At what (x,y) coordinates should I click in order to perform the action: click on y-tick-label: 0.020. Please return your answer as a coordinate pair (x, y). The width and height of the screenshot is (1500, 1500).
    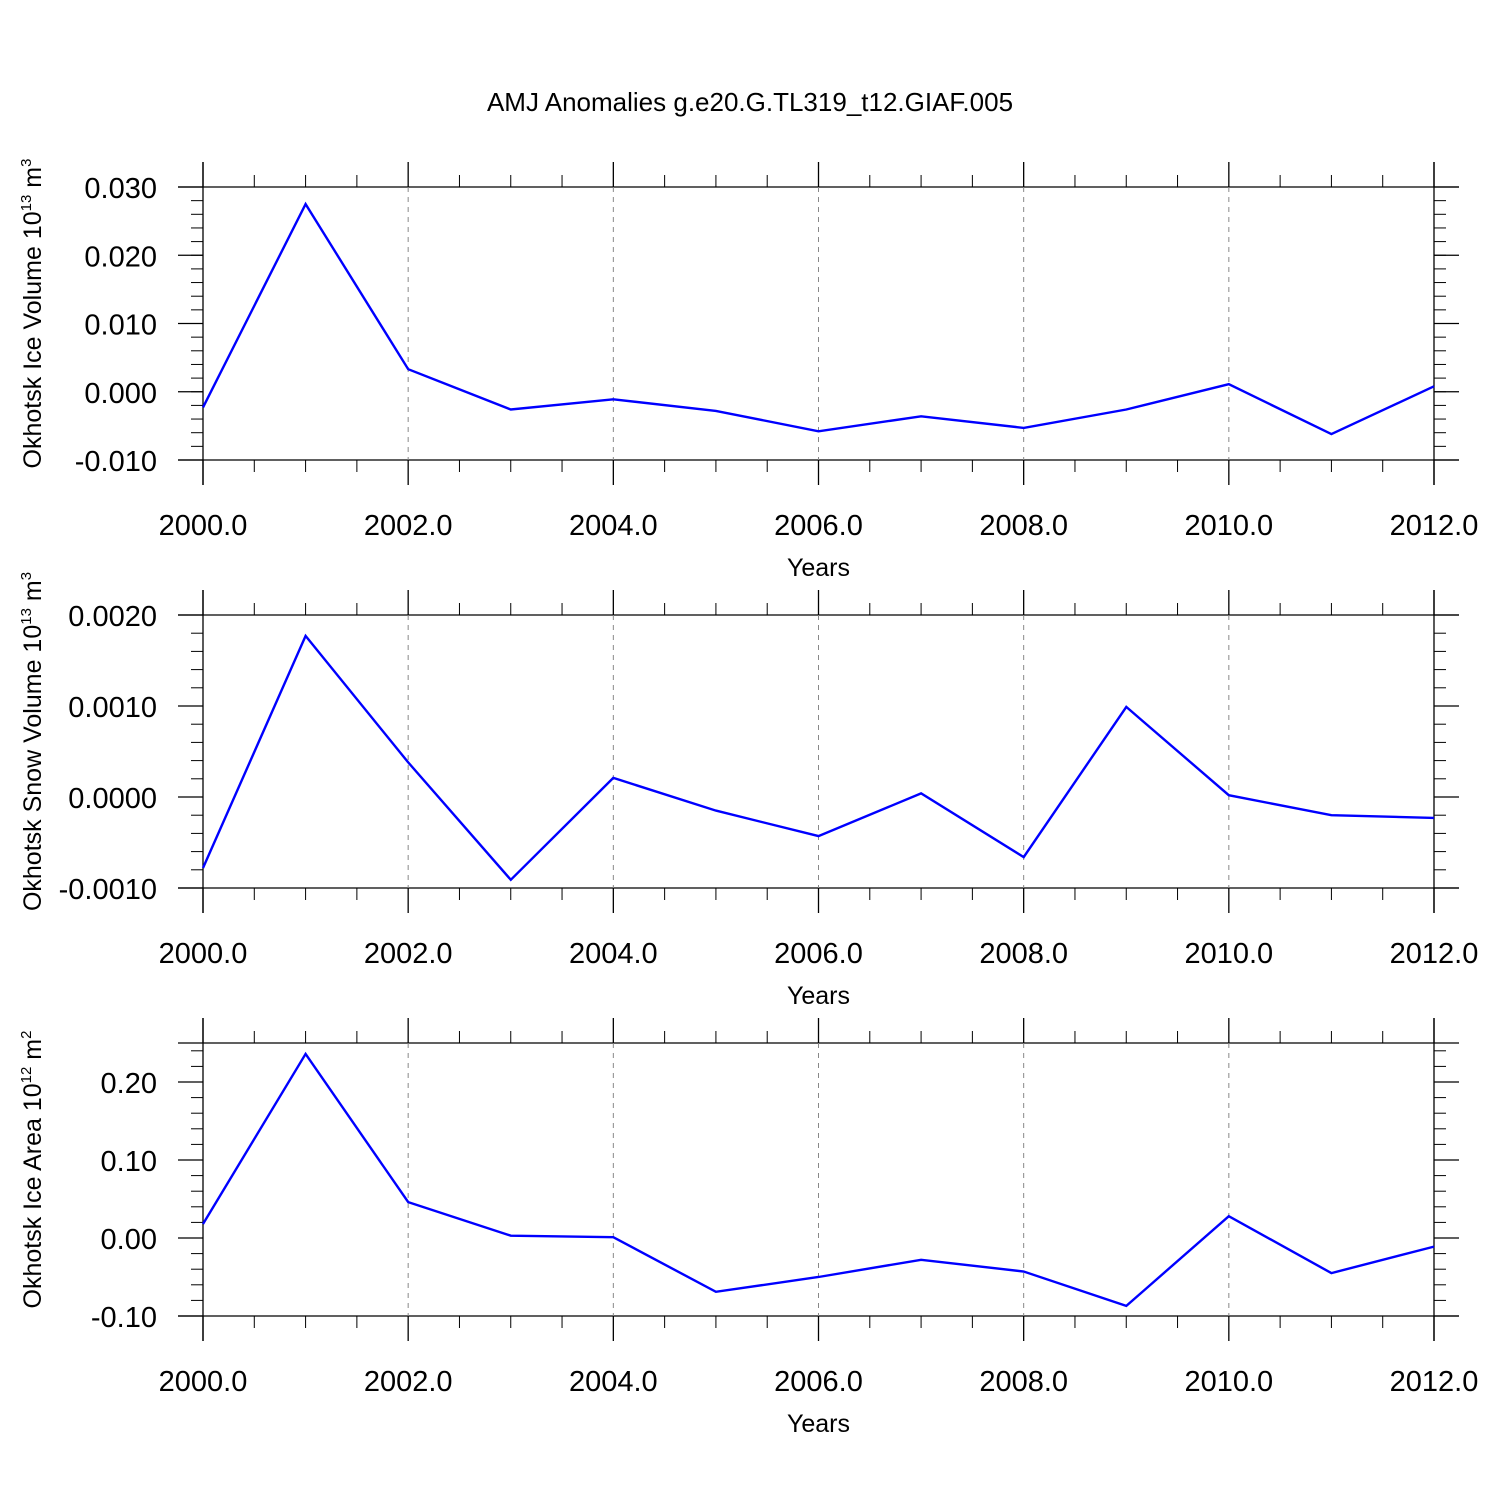
    Looking at the image, I should click on (120, 257).